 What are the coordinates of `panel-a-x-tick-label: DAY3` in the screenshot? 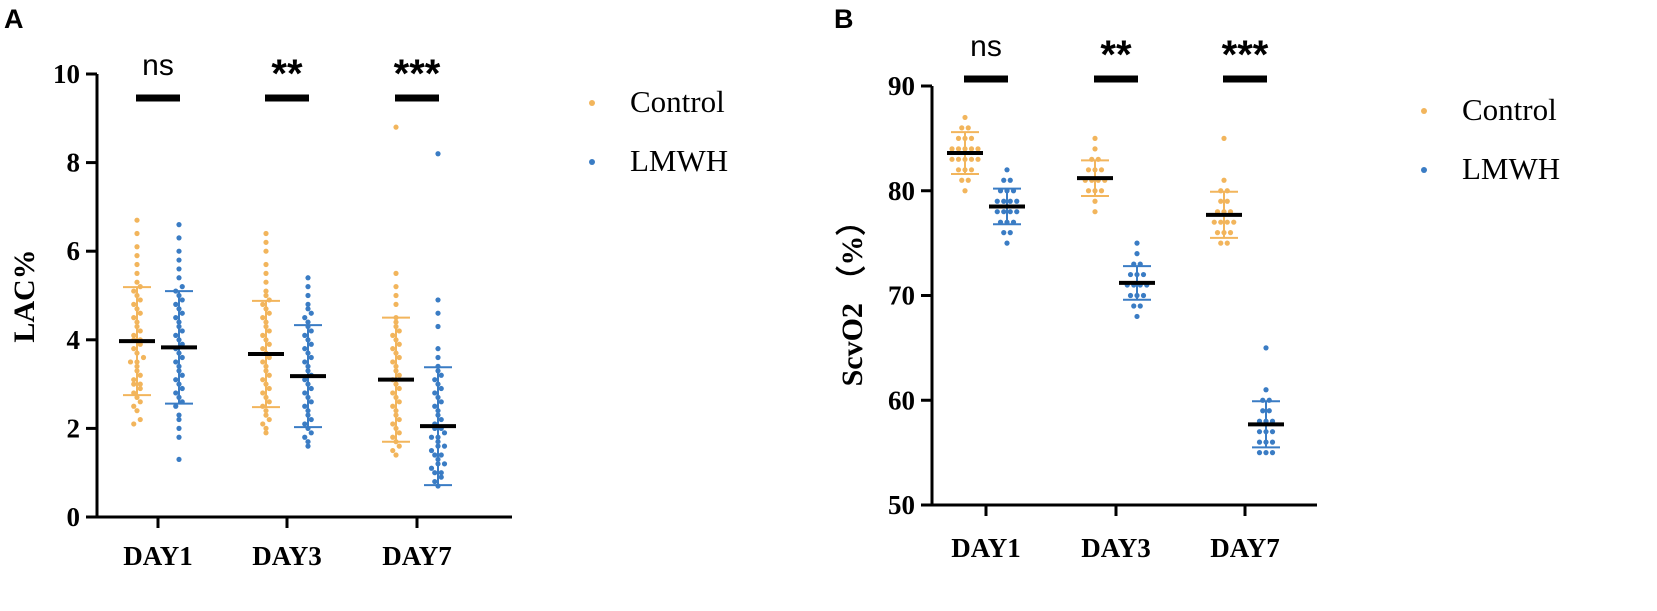 It's located at (287, 556).